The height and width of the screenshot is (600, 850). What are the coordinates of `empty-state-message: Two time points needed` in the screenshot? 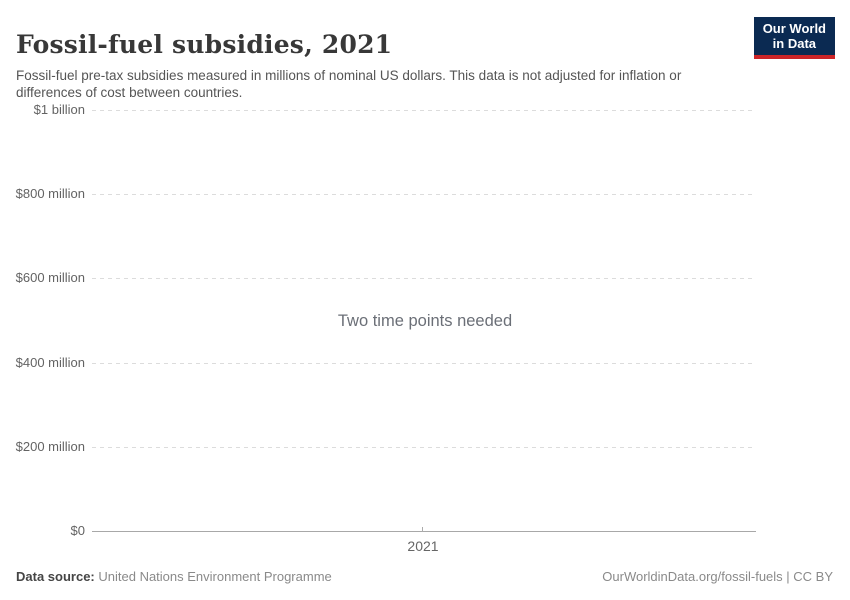 It's located at (425, 321).